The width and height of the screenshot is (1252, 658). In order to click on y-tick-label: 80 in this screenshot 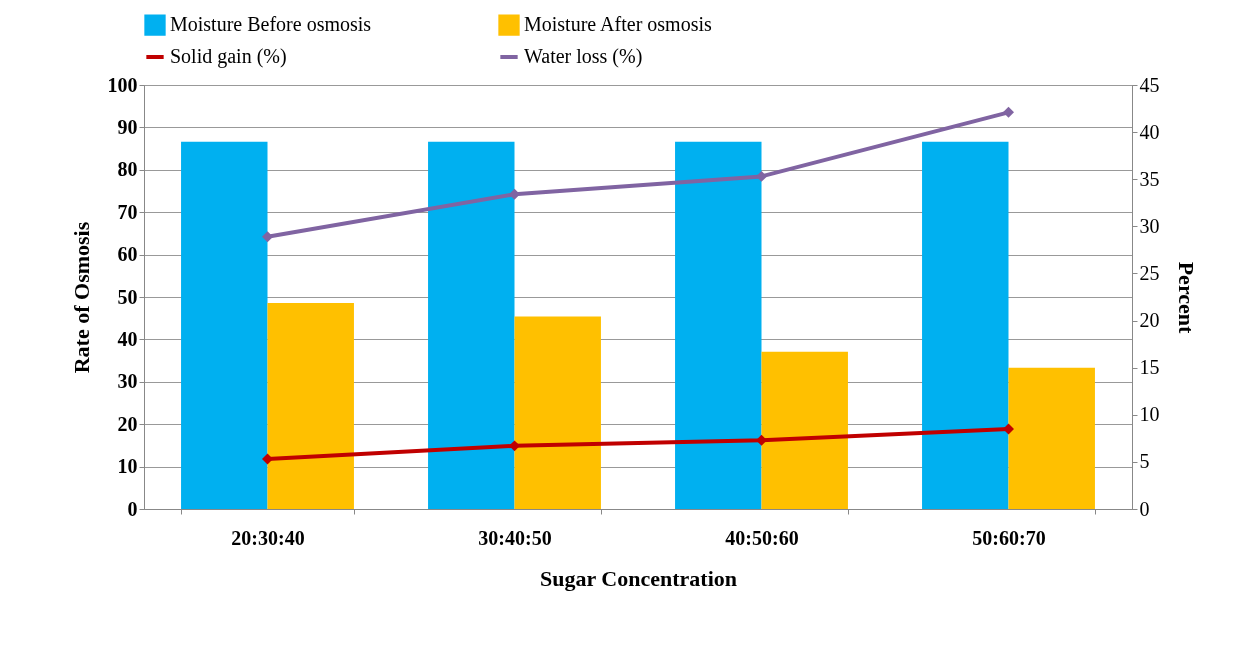, I will do `click(127, 169)`.